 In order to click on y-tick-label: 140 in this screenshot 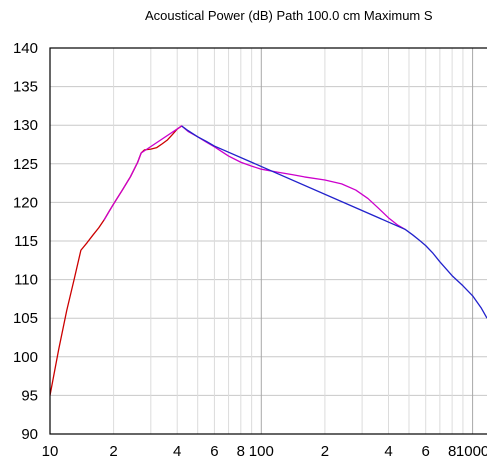, I will do `click(25, 48)`.